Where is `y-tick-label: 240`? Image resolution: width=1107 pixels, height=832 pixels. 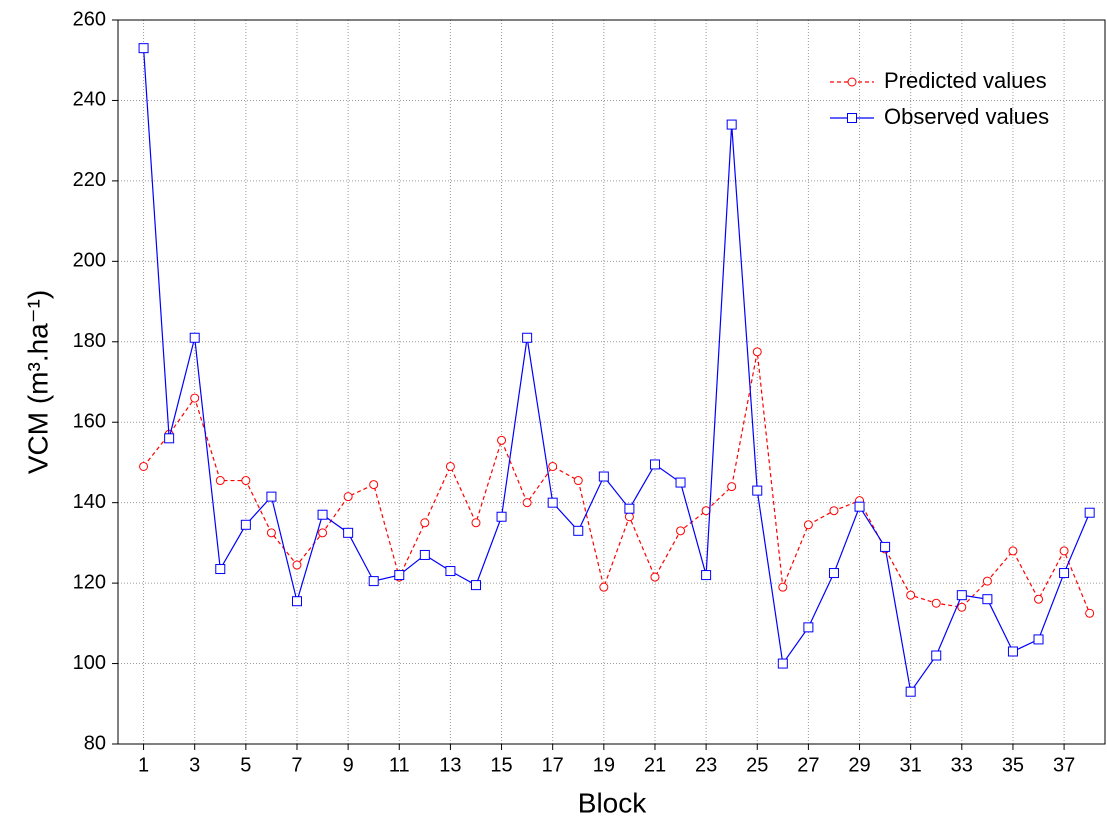
y-tick-label: 240 is located at coordinates (89, 100).